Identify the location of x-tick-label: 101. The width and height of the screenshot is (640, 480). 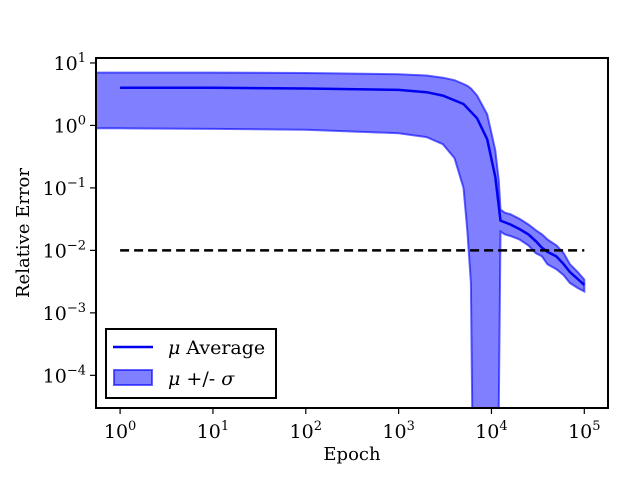
(213, 431).